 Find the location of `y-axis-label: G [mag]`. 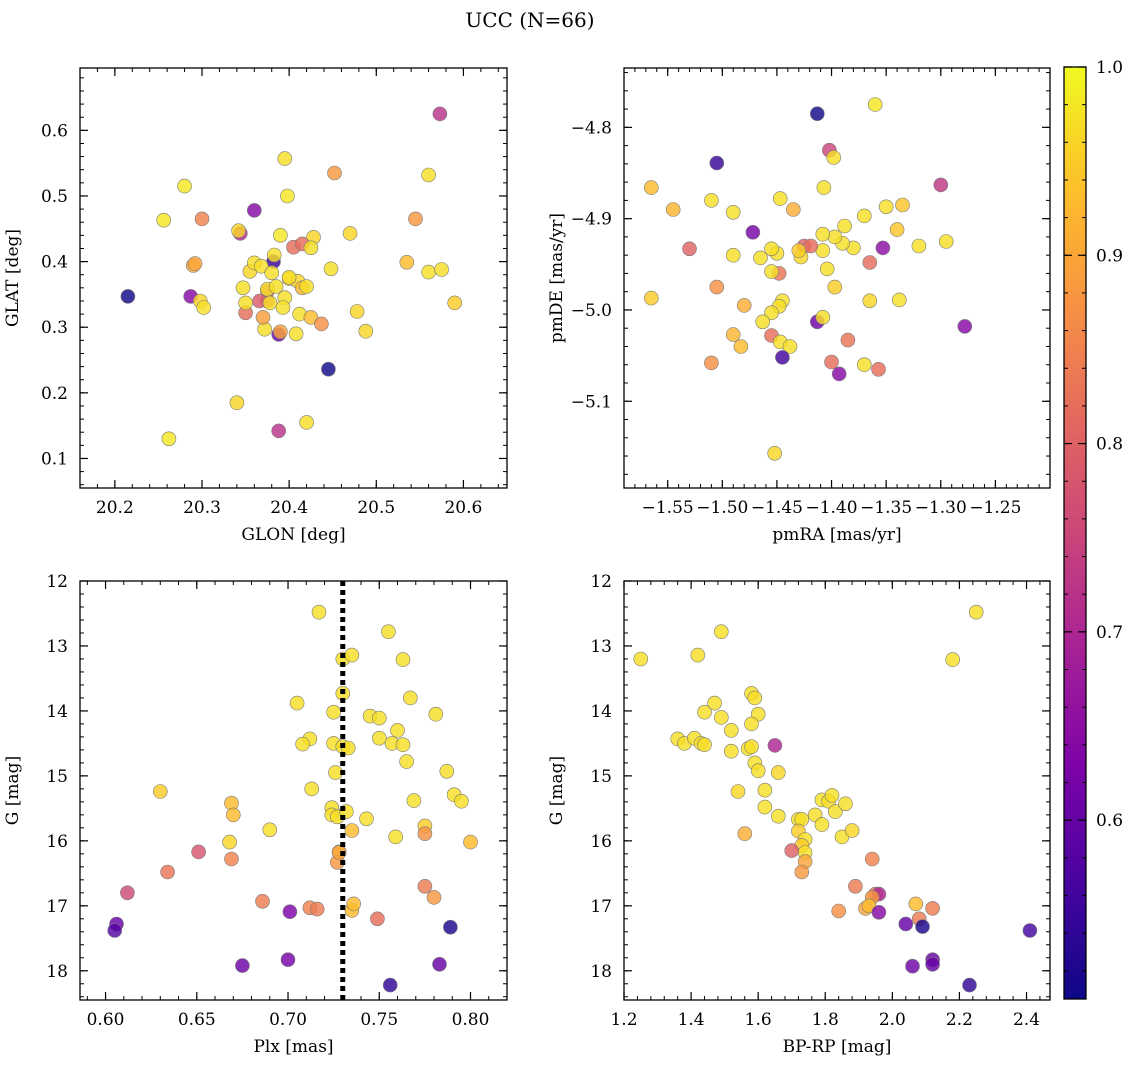

y-axis-label: G [mag] is located at coordinates (13, 790).